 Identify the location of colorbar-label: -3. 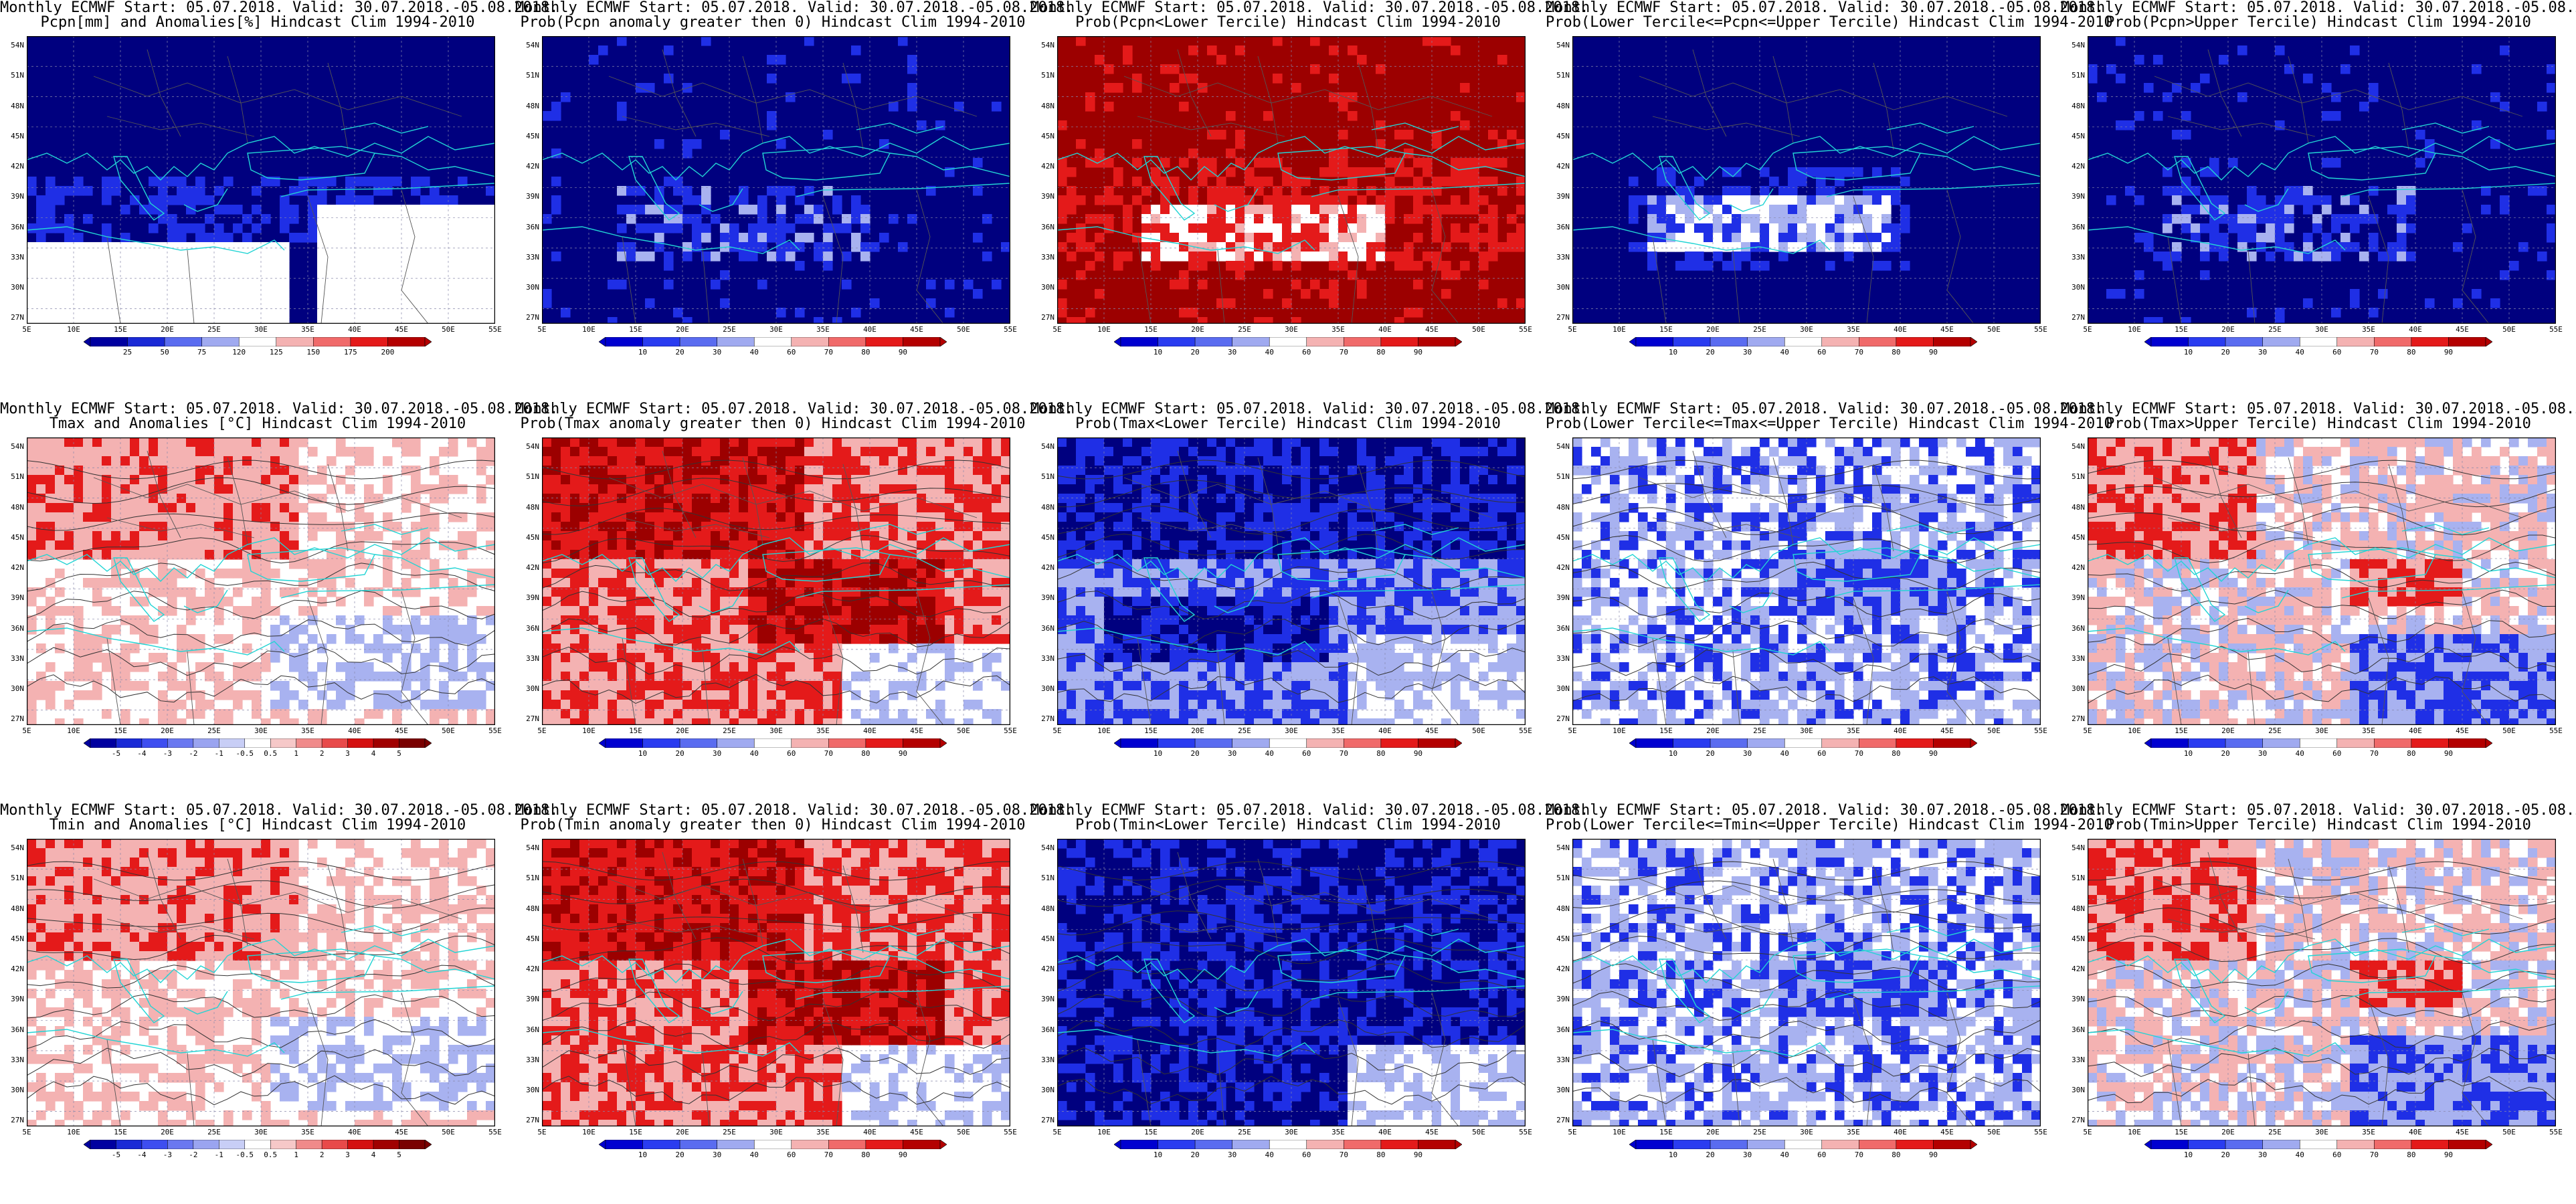
(167, 1154).